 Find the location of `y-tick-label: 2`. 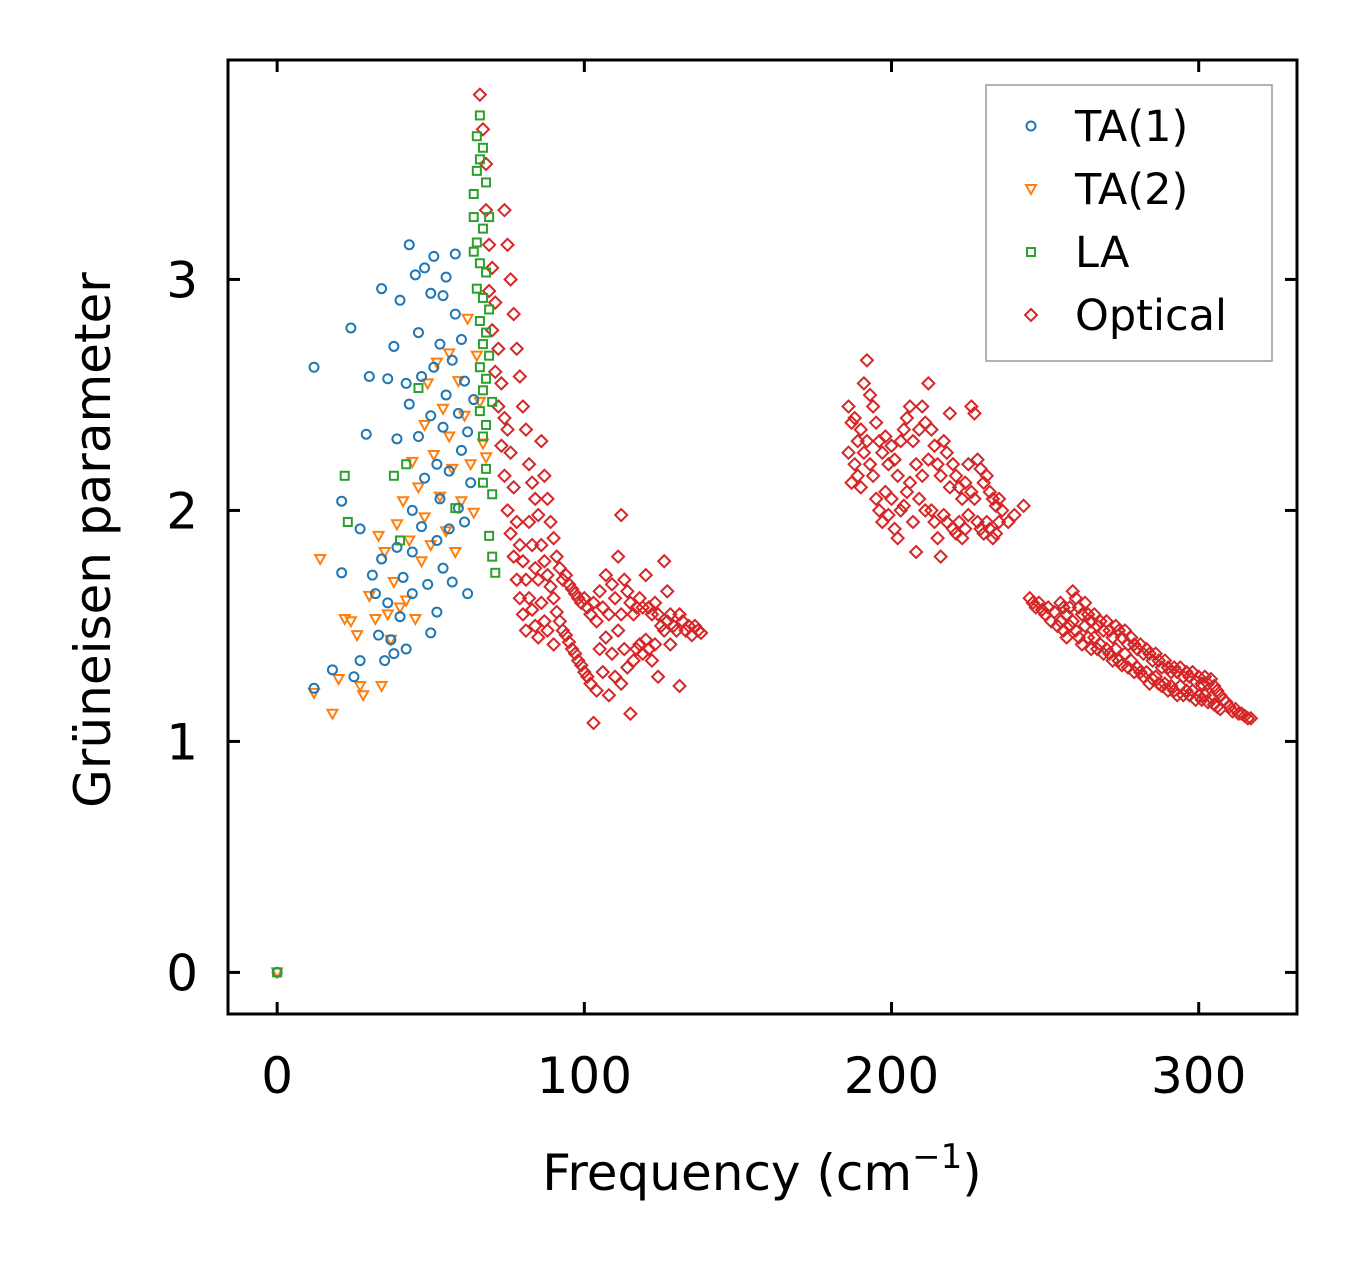

y-tick-label: 2 is located at coordinates (182, 511).